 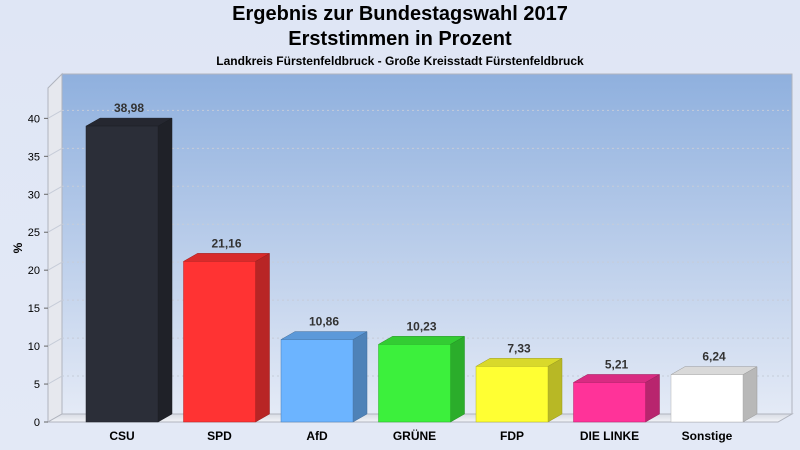 What do you see at coordinates (226, 243) in the screenshot?
I see `bar-value-label: 21,16` at bounding box center [226, 243].